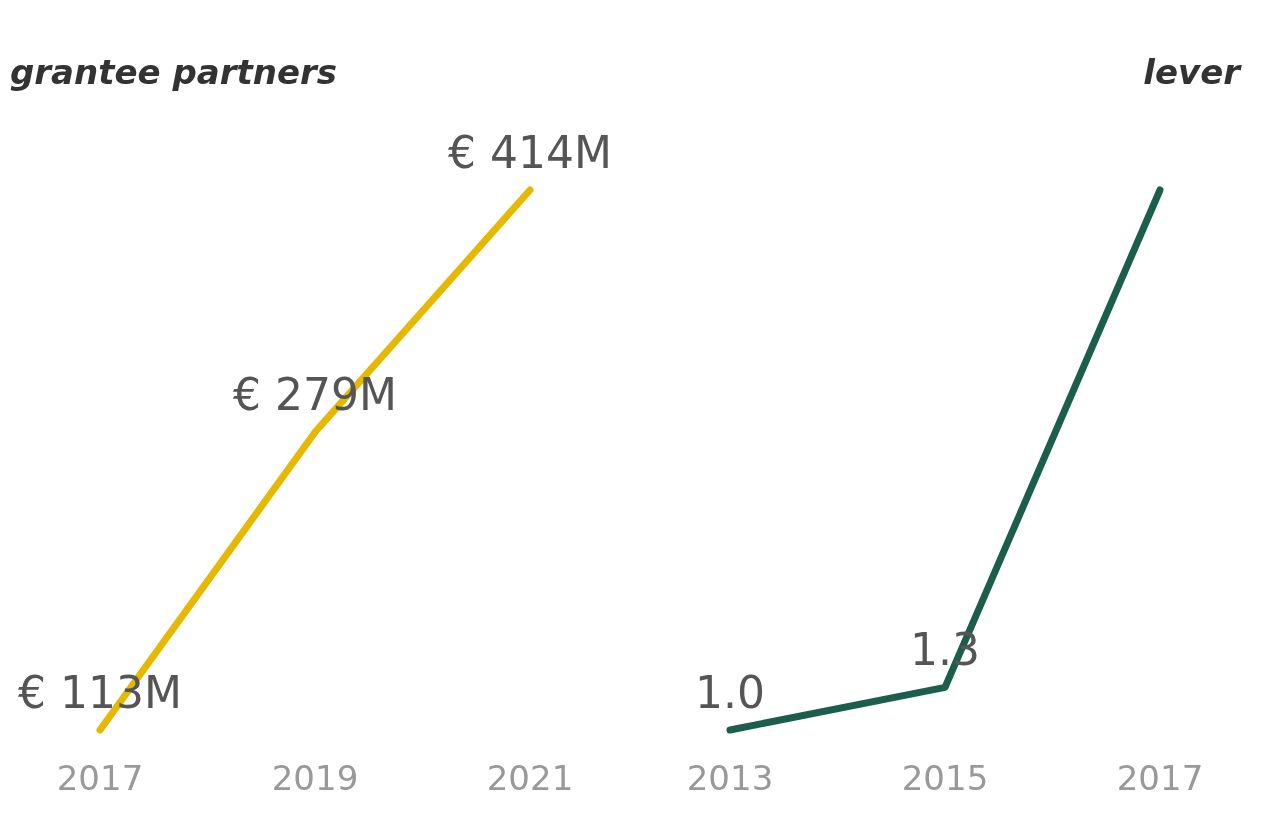 The width and height of the screenshot is (1280, 818). I want to click on x-tick-label: 2013, so click(730, 778).